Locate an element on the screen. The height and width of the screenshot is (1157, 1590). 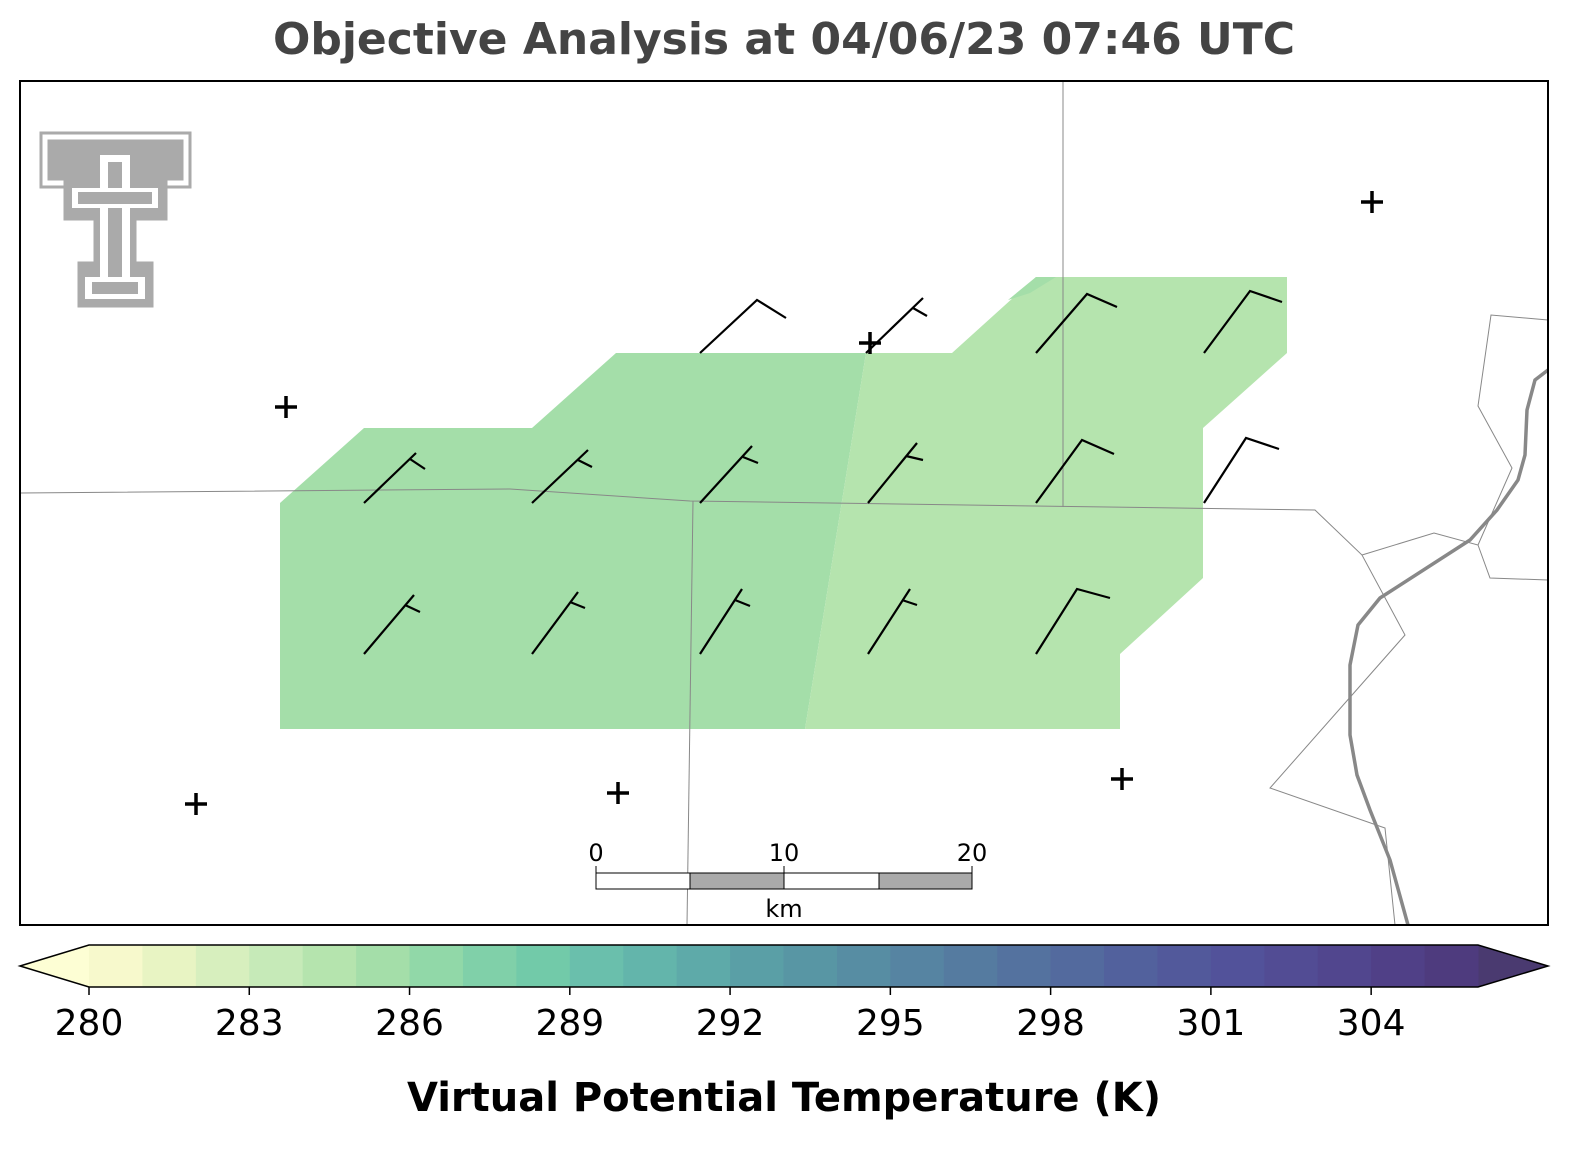
scale-label: 20 is located at coordinates (972, 853).